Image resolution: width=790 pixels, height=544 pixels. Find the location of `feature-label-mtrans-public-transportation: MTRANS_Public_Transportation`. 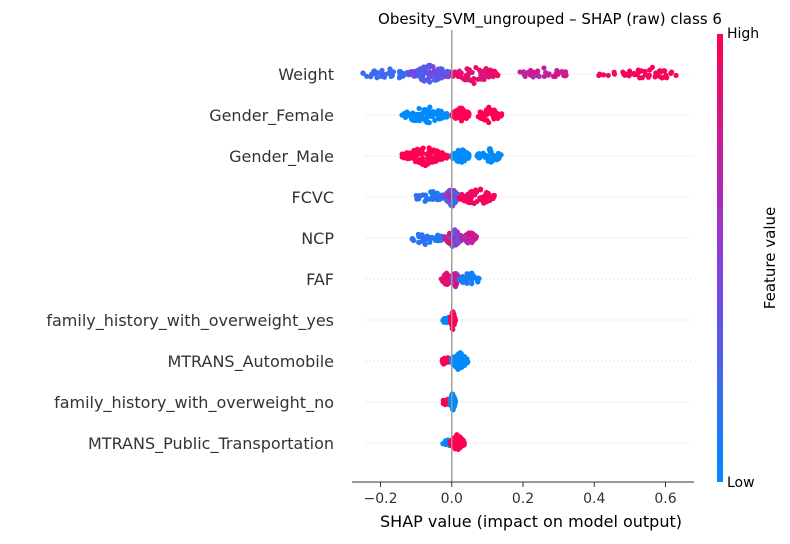

feature-label-mtrans-public-transportation: MTRANS_Public_Transportation is located at coordinates (211, 444).